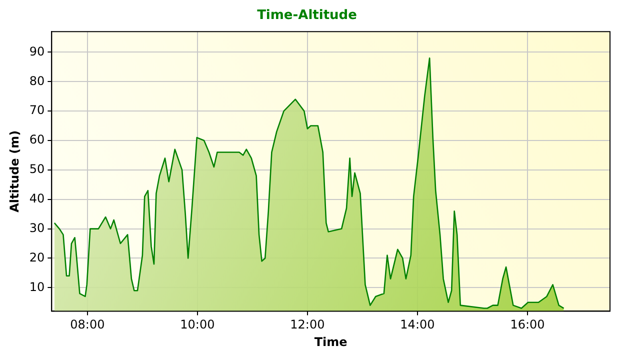 The width and height of the screenshot is (640, 350). I want to click on x-tick-label: 16:00, so click(527, 325).